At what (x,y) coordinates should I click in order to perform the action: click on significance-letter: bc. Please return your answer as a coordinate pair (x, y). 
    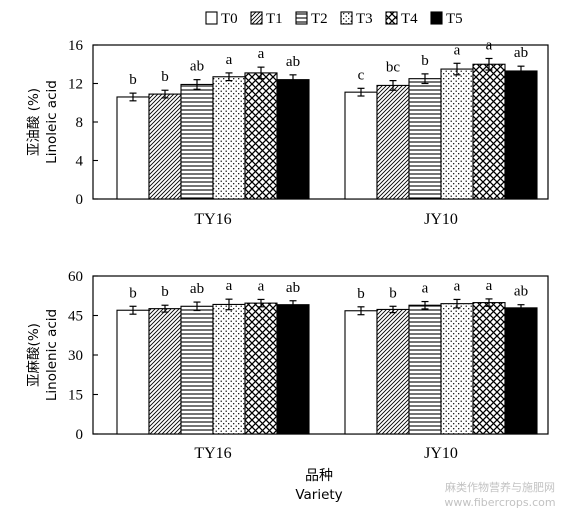
    Looking at the image, I should click on (393, 68).